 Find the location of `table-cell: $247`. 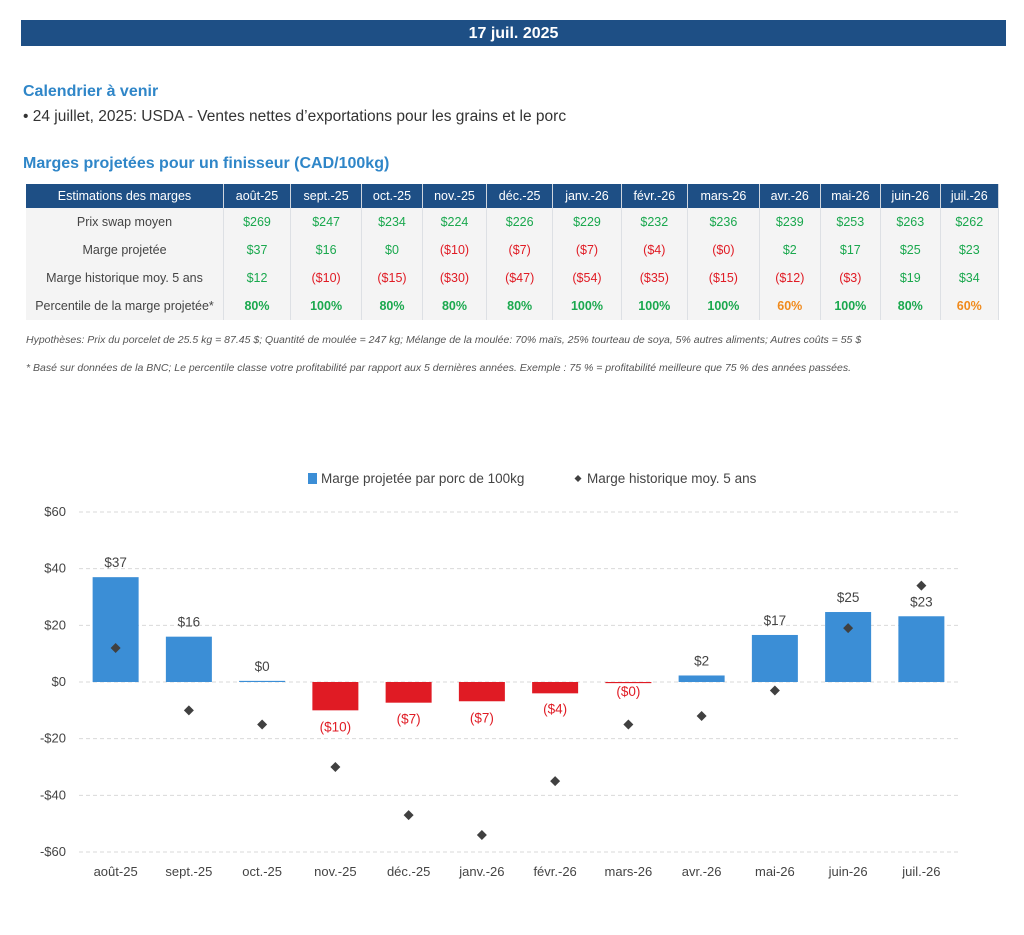

table-cell: $247 is located at coordinates (326, 222).